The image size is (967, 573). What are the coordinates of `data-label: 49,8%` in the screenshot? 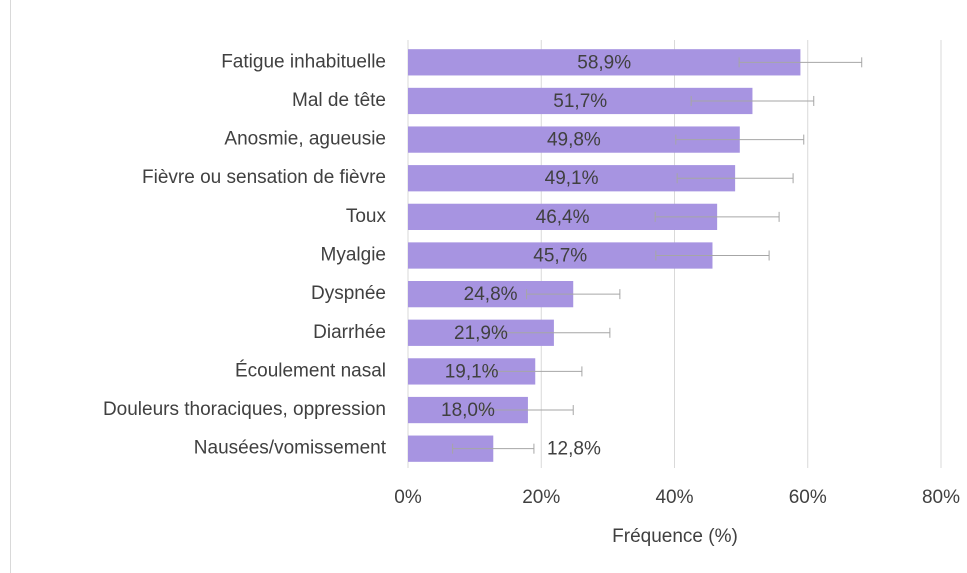 It's located at (574, 140).